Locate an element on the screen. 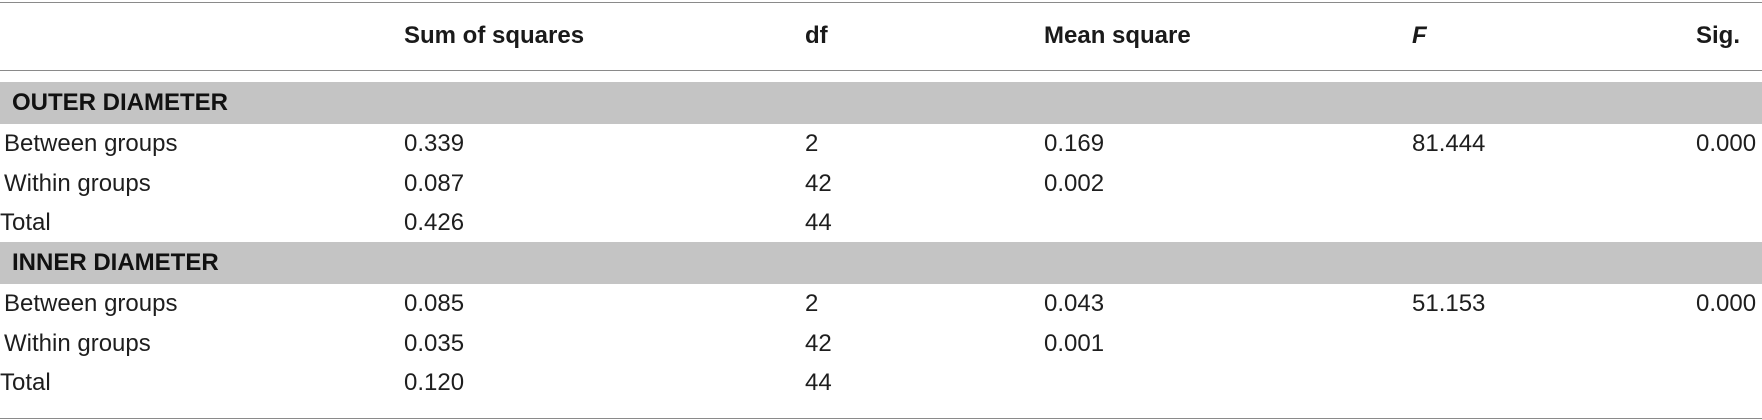 The image size is (1762, 420). row-mean-square: 0.043 is located at coordinates (1074, 303).